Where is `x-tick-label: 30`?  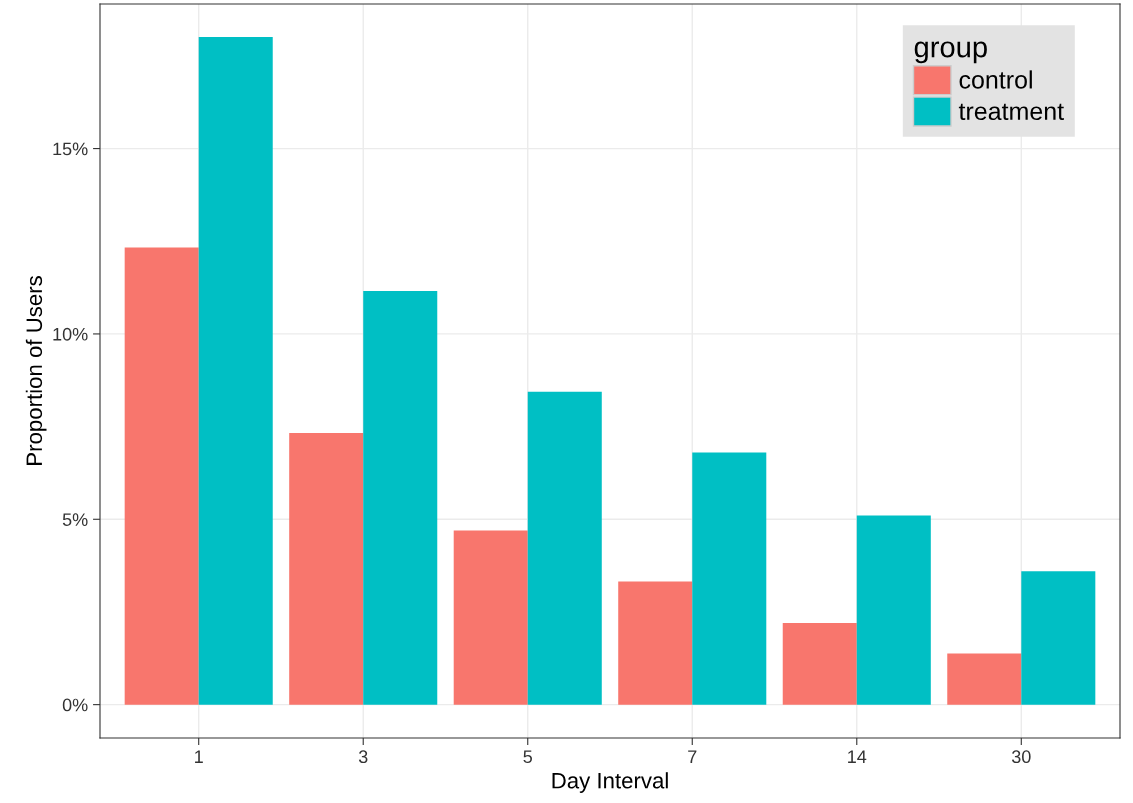
x-tick-label: 30 is located at coordinates (1021, 757).